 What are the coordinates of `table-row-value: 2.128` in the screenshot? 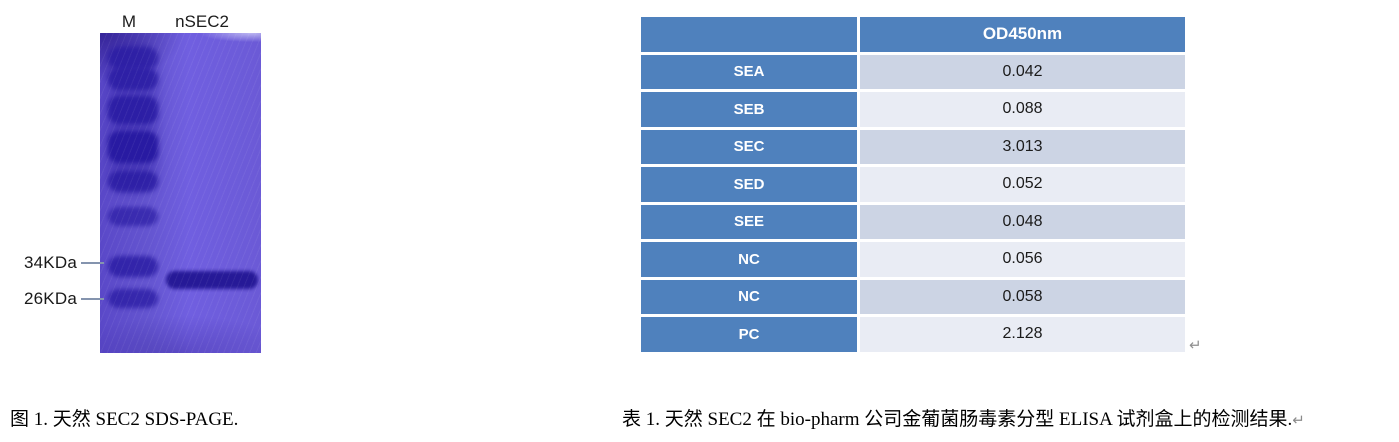 It's located at (1022, 334).